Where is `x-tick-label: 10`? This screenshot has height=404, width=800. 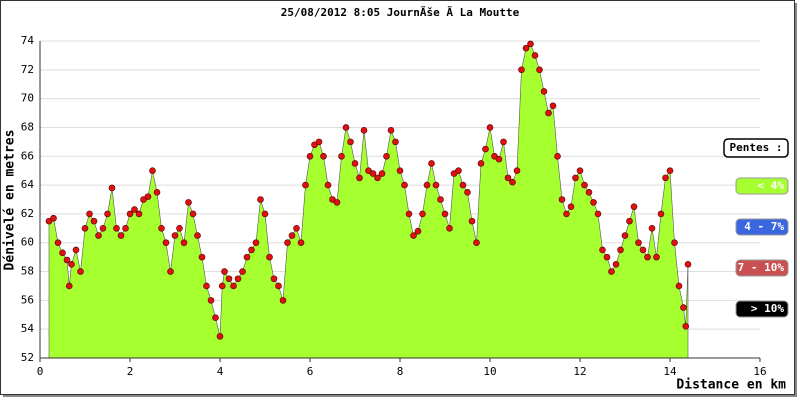 x-tick-label: 10 is located at coordinates (489, 371).